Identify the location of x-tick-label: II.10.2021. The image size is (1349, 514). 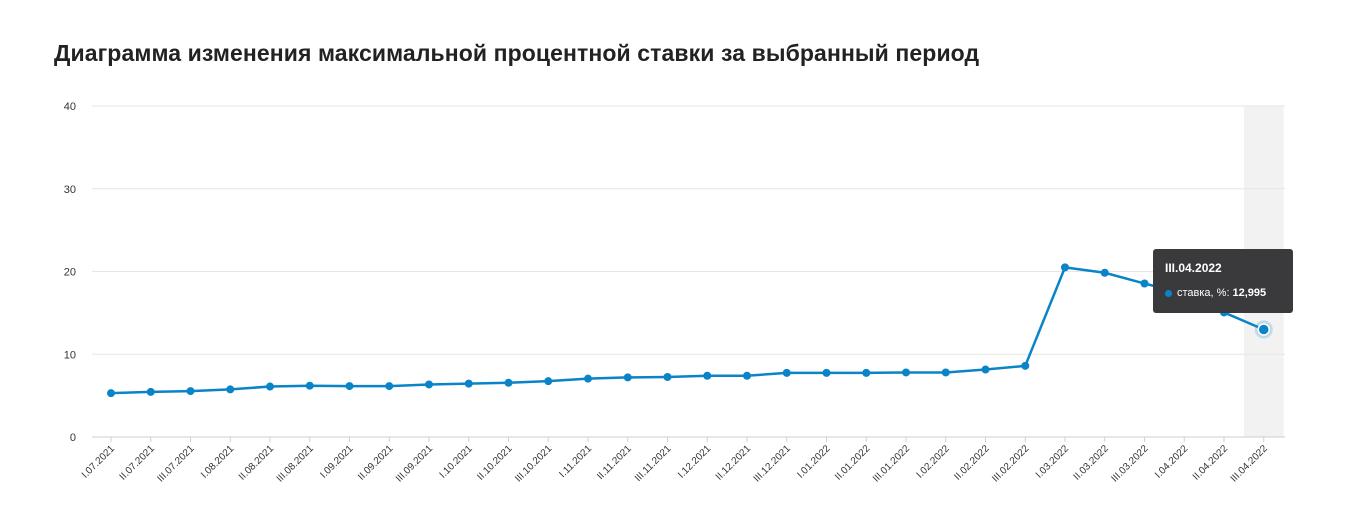
(495, 463).